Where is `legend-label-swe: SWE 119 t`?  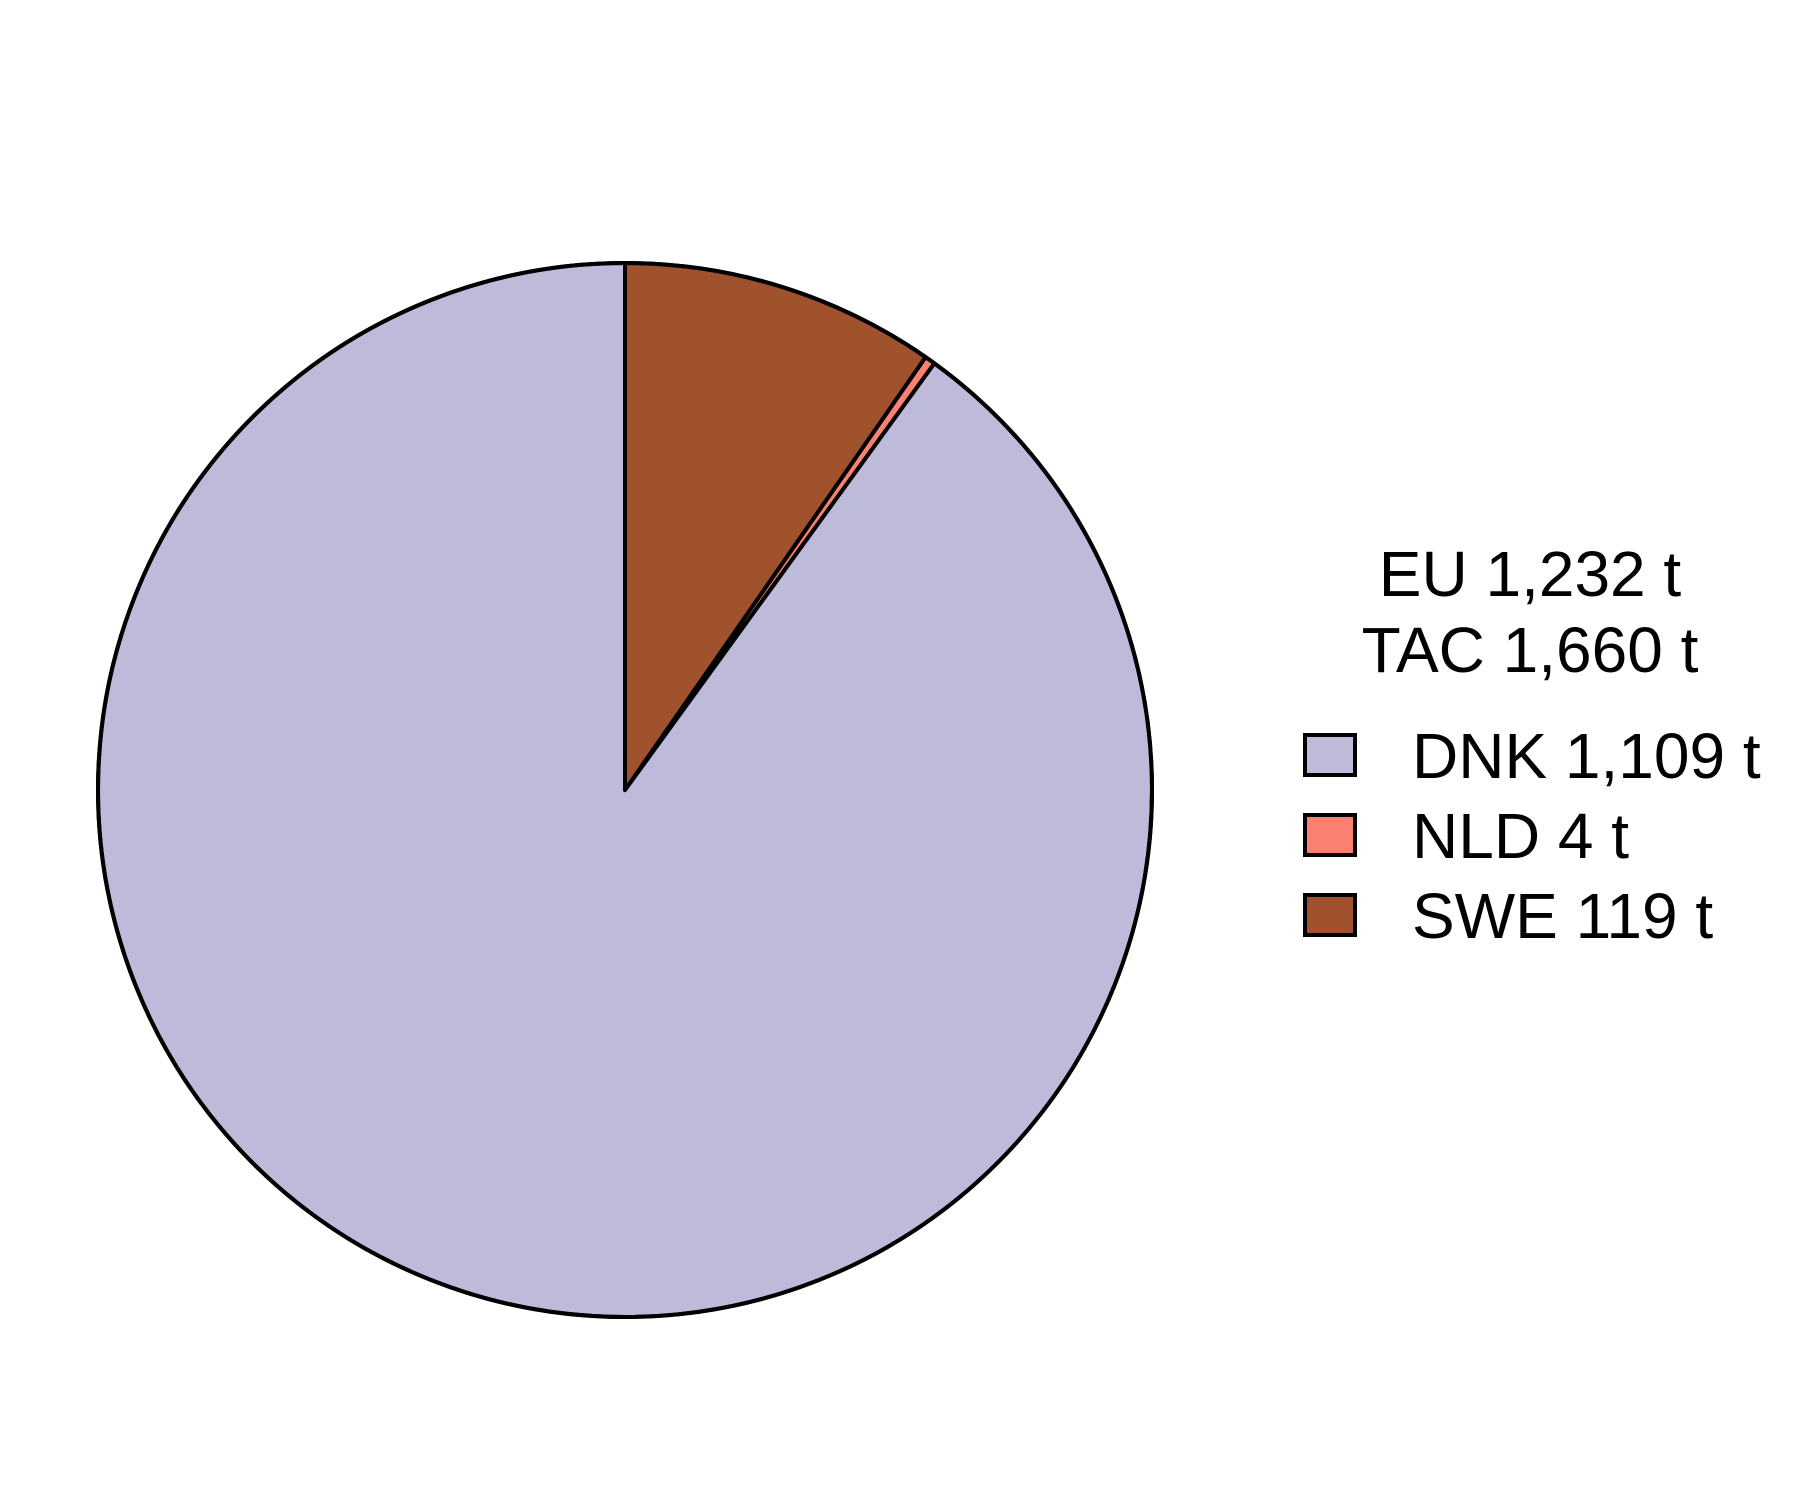 legend-label-swe: SWE 119 t is located at coordinates (1562, 916).